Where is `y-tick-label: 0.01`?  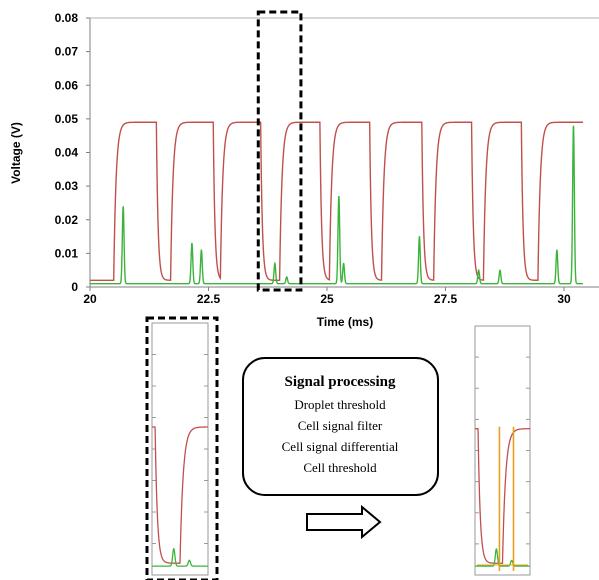 y-tick-label: 0.01 is located at coordinates (67, 253).